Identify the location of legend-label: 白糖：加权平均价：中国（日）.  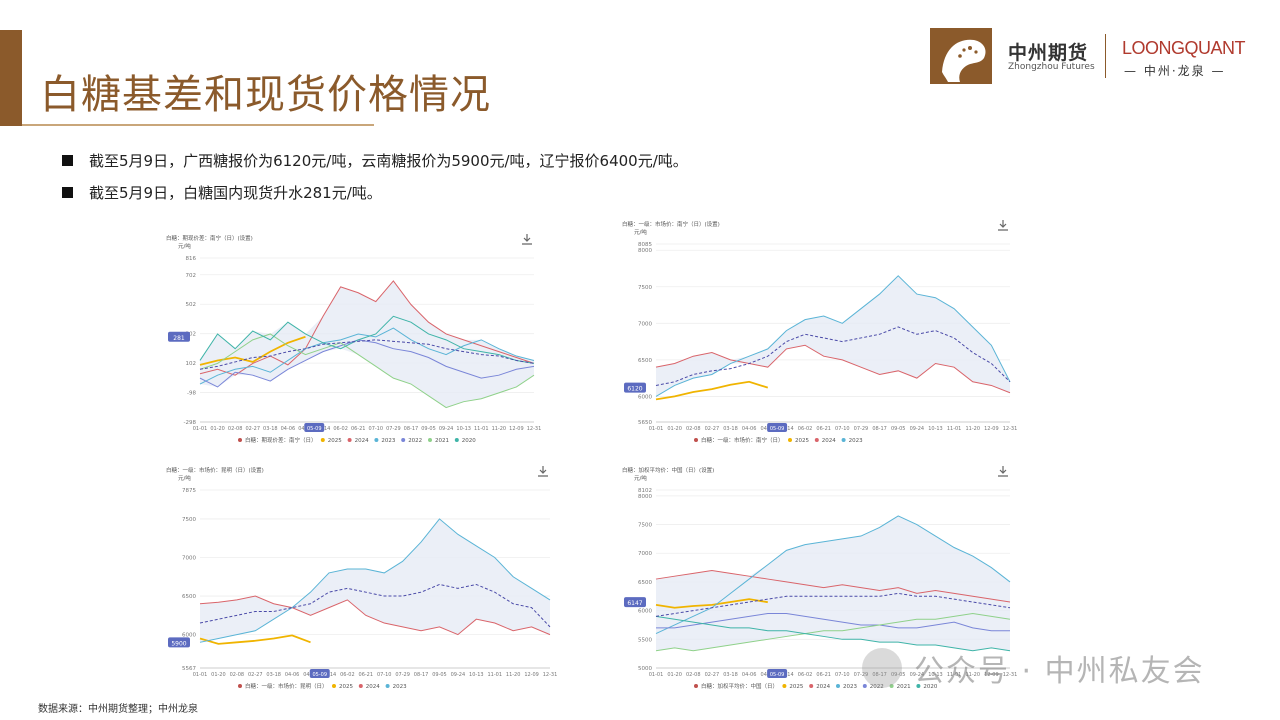
(739, 686).